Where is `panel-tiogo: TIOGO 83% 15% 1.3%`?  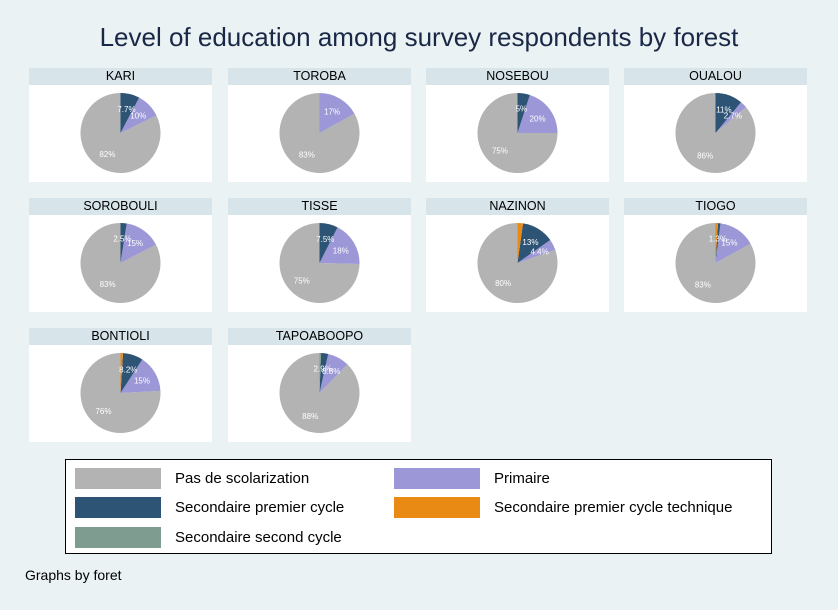 panel-tiogo: TIOGO 83% 15% 1.3% is located at coordinates (715, 255).